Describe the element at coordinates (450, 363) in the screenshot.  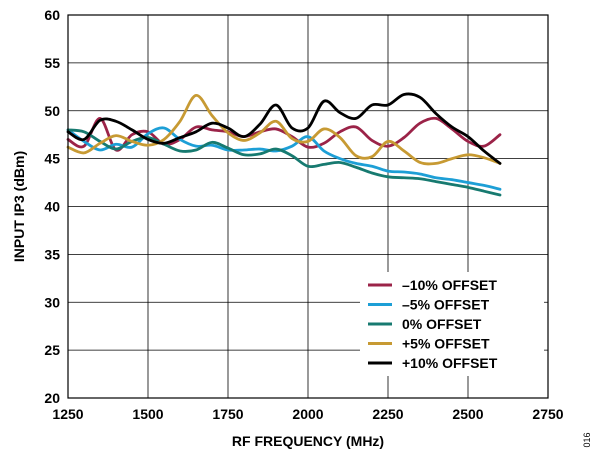
I see `legend-label: +10% OFFSET` at that location.